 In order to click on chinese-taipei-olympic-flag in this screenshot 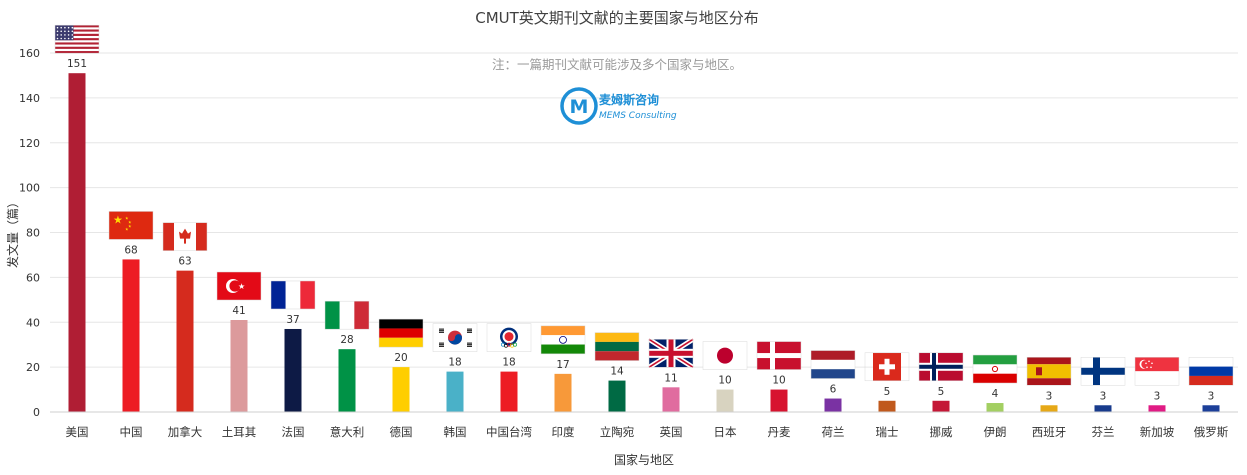, I will do `click(509, 337)`.